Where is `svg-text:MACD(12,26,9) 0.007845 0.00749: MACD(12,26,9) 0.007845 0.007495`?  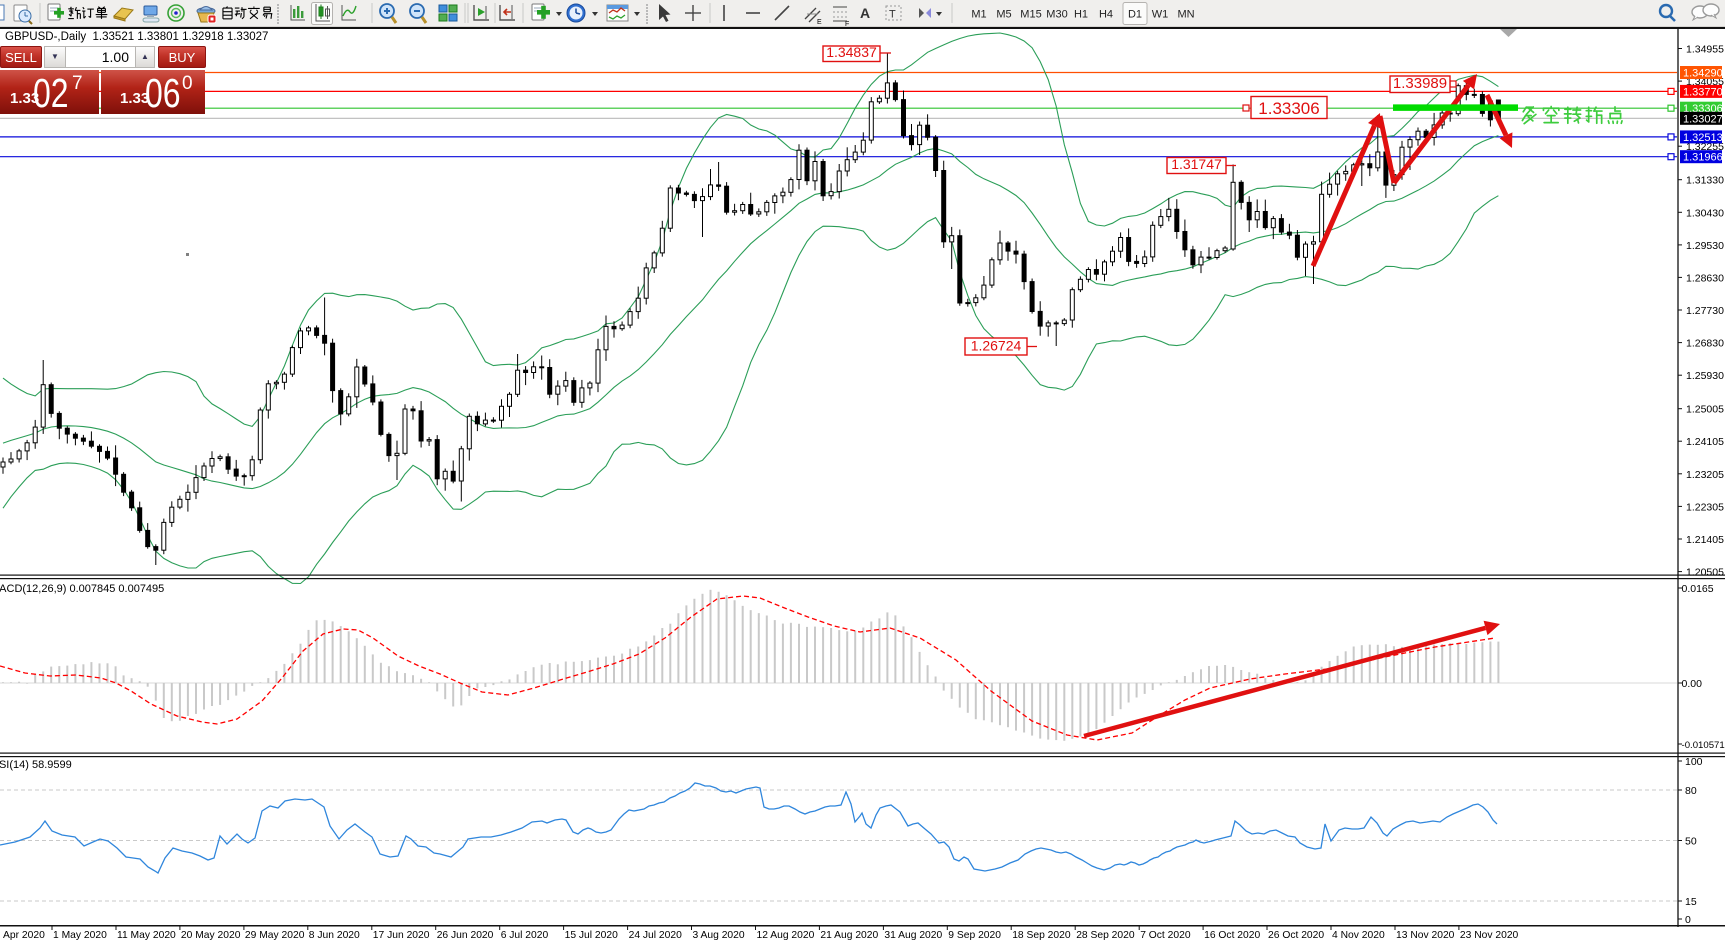
svg-text:MACD(12,26,9) 0.007845 0.00749: MACD(12,26,9) 0.007845 0.007495 is located at coordinates (82, 589).